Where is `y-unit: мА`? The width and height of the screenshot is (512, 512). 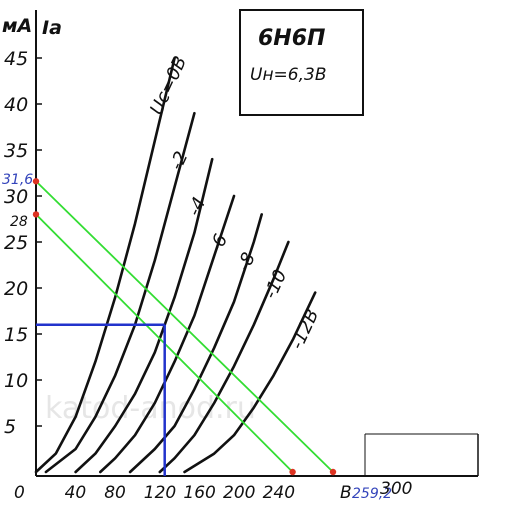 y-unit: мА is located at coordinates (17, 26).